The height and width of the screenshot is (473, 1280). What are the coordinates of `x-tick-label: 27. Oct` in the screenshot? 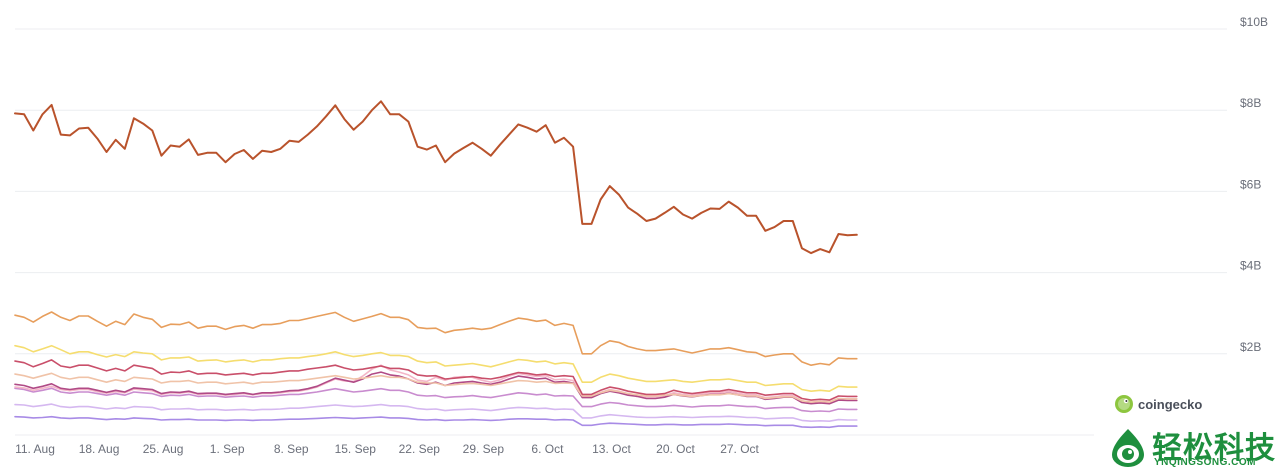 It's located at (739, 449).